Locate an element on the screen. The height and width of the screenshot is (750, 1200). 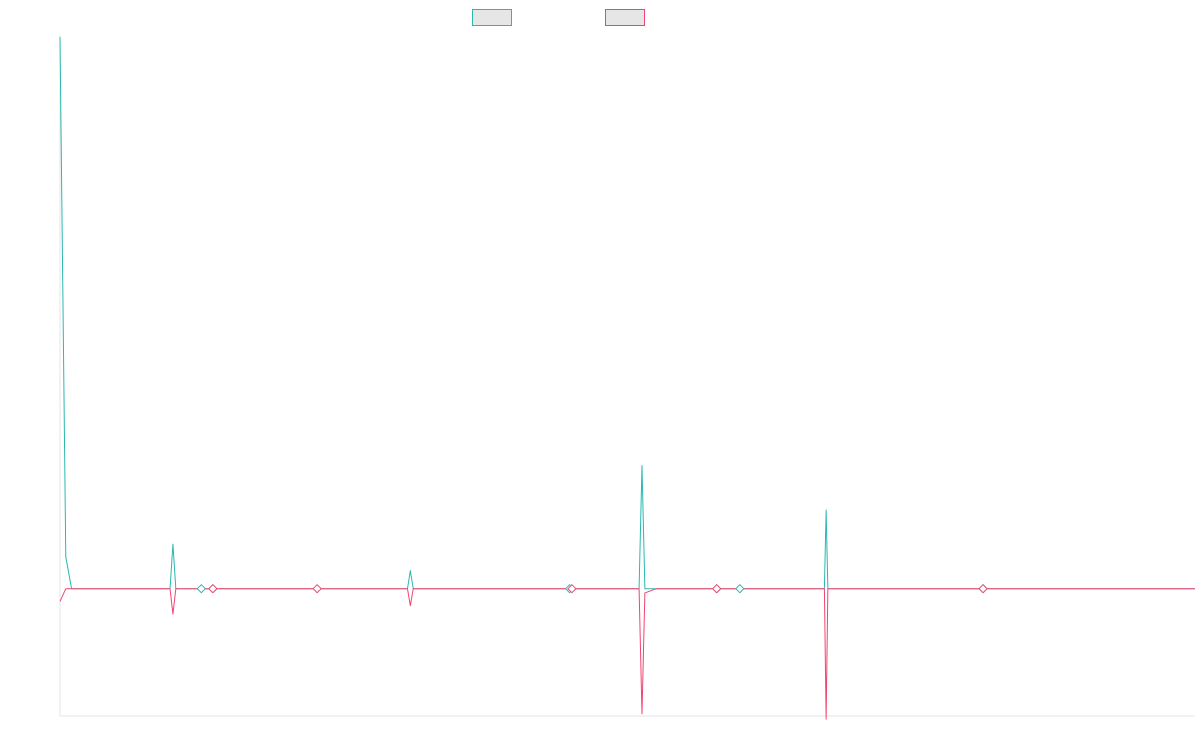
legend is located at coordinates (558, 17).